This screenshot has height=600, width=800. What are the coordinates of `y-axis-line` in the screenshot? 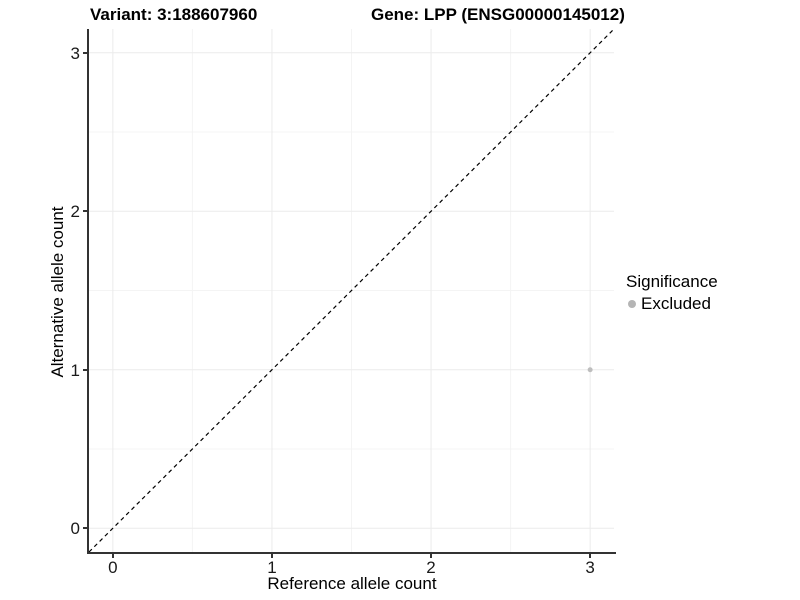 It's located at (88, 291).